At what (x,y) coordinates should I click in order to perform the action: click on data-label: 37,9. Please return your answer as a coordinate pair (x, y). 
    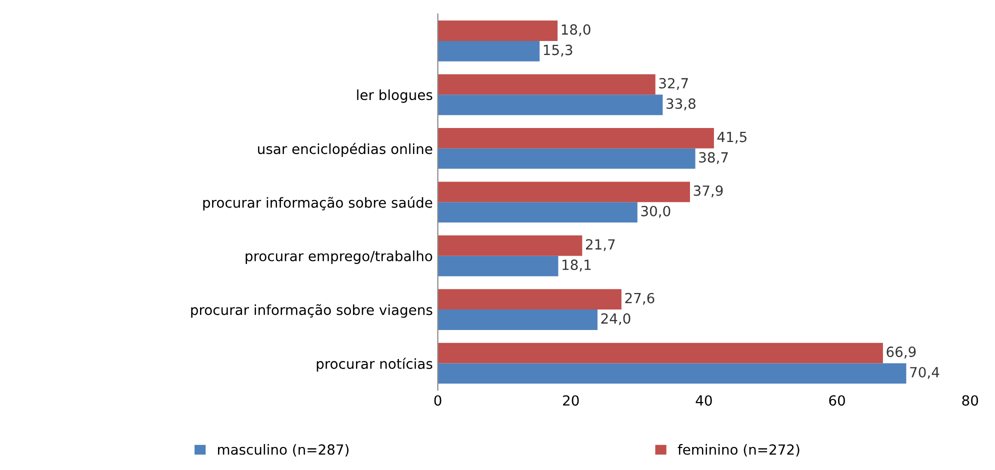
    Looking at the image, I should click on (708, 191).